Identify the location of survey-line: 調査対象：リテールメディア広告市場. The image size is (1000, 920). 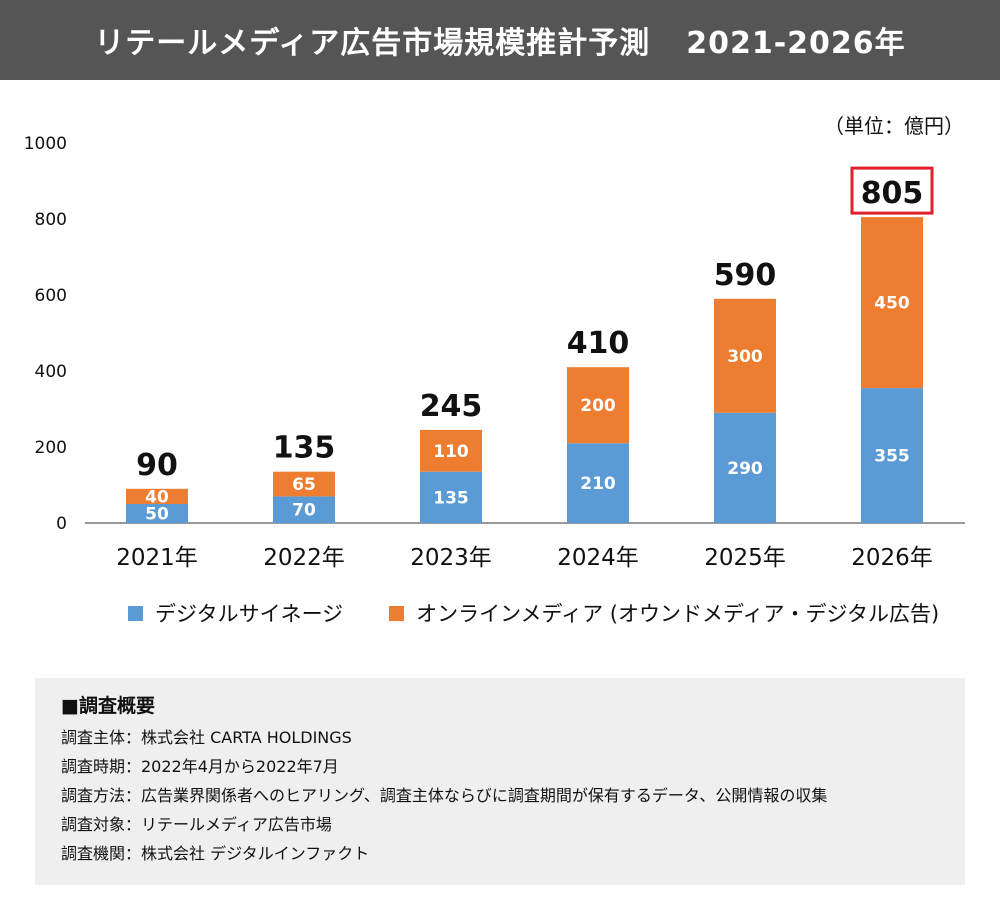
(196, 824).